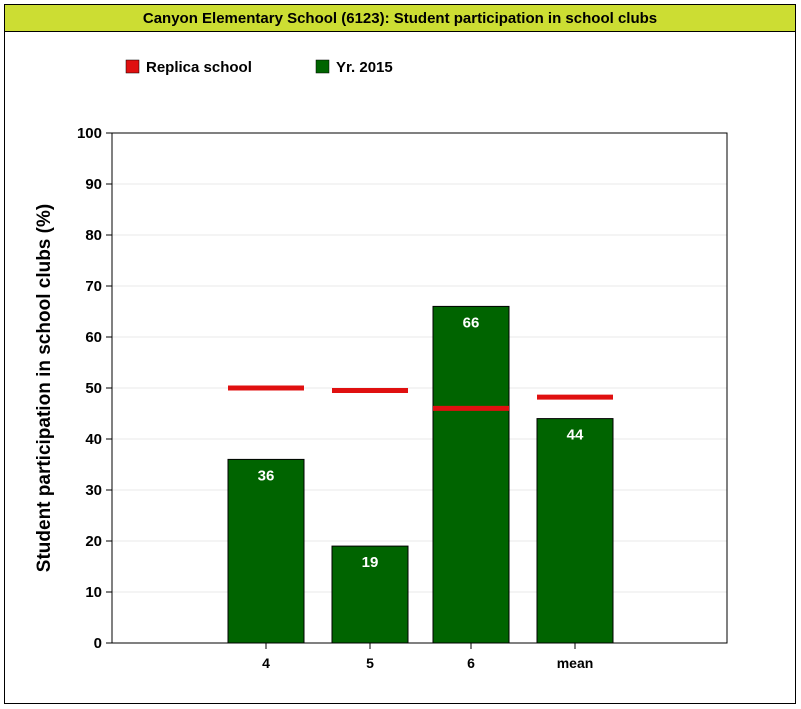 This screenshot has height=709, width=801. I want to click on bar-value-label: 44, so click(575, 435).